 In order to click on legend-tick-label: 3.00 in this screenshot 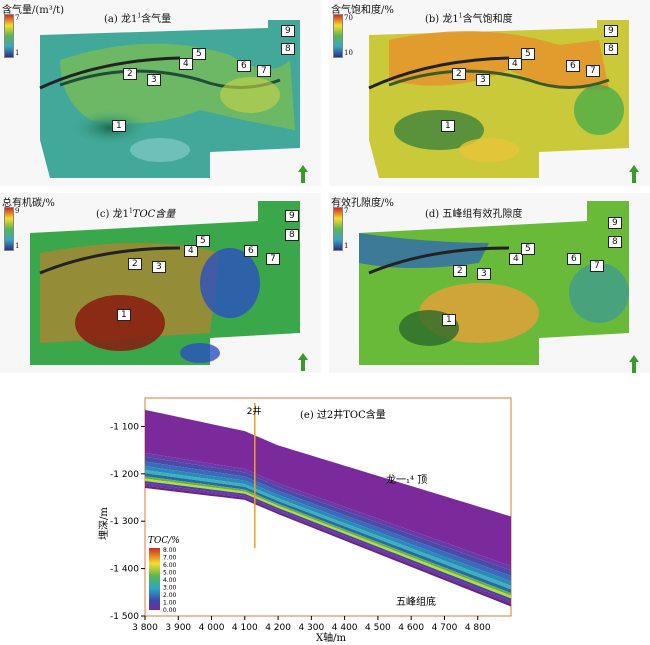, I will do `click(170, 588)`.